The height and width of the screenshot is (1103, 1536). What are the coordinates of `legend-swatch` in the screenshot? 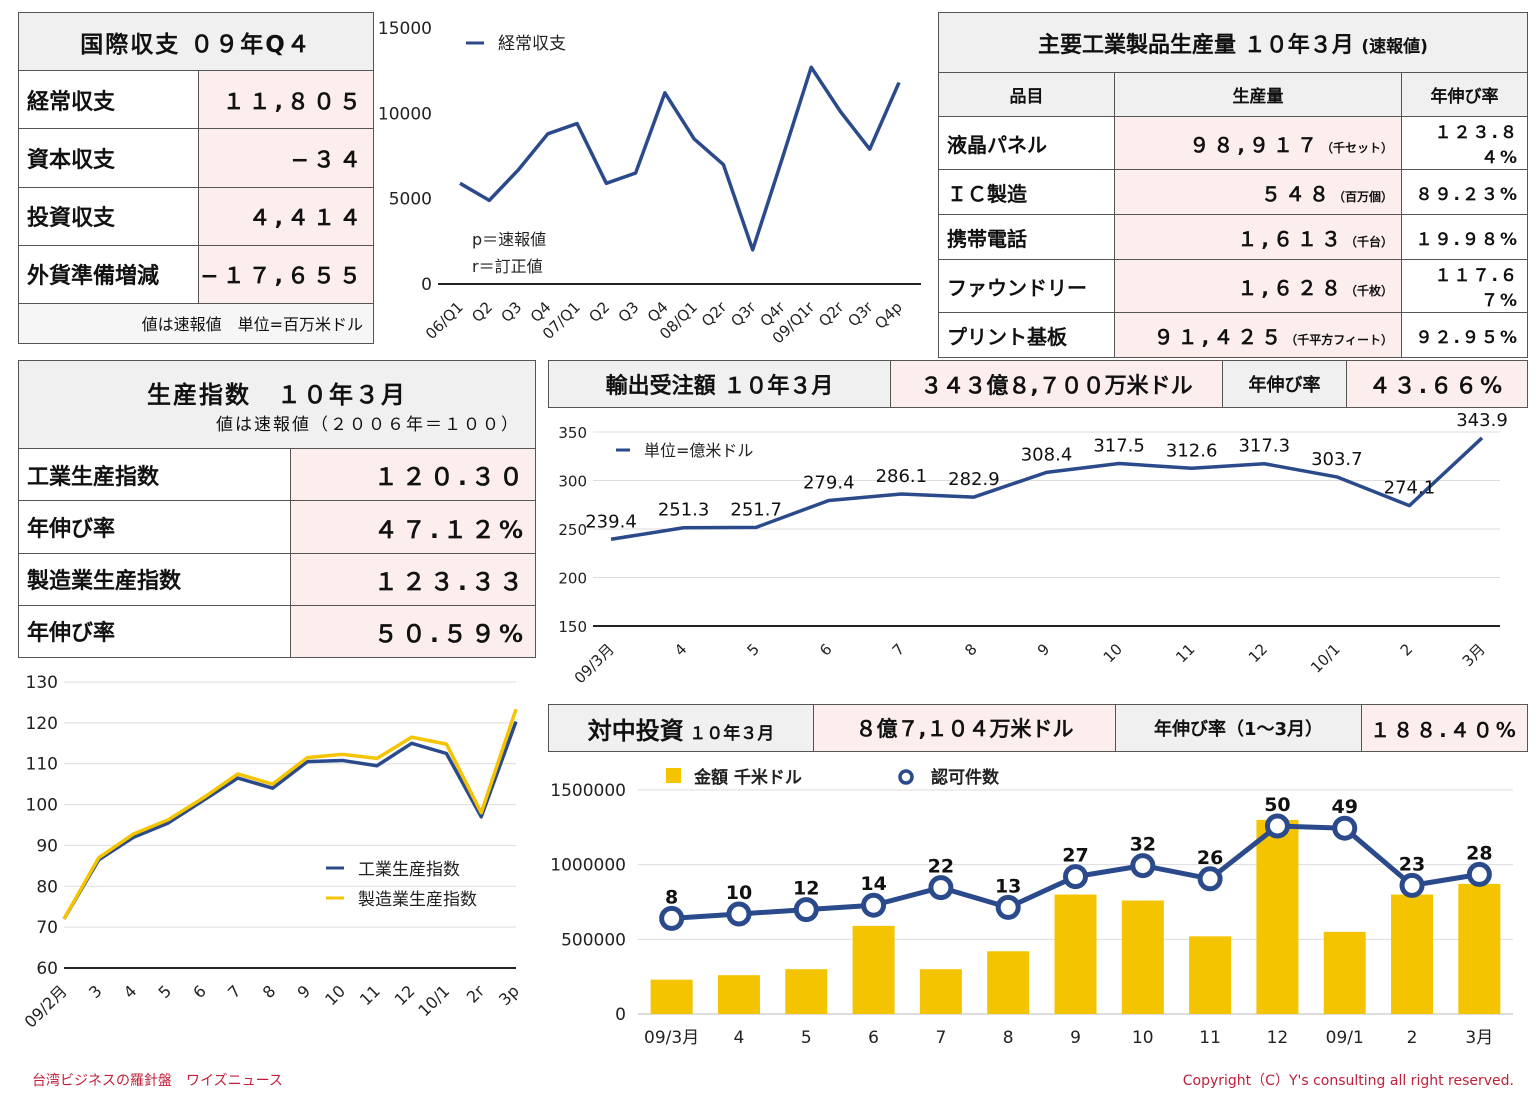 It's located at (673, 775).